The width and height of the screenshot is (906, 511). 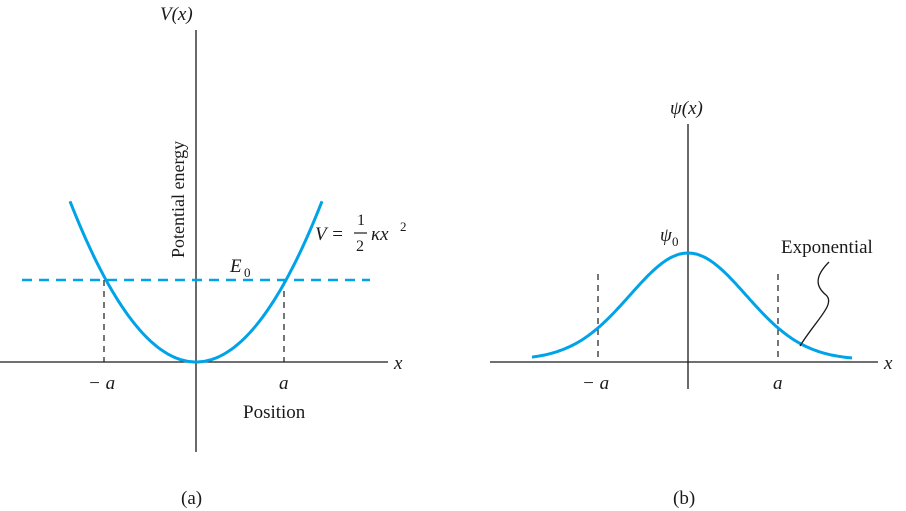 What do you see at coordinates (191, 498) in the screenshot?
I see `panel-a-caption: (a)` at bounding box center [191, 498].